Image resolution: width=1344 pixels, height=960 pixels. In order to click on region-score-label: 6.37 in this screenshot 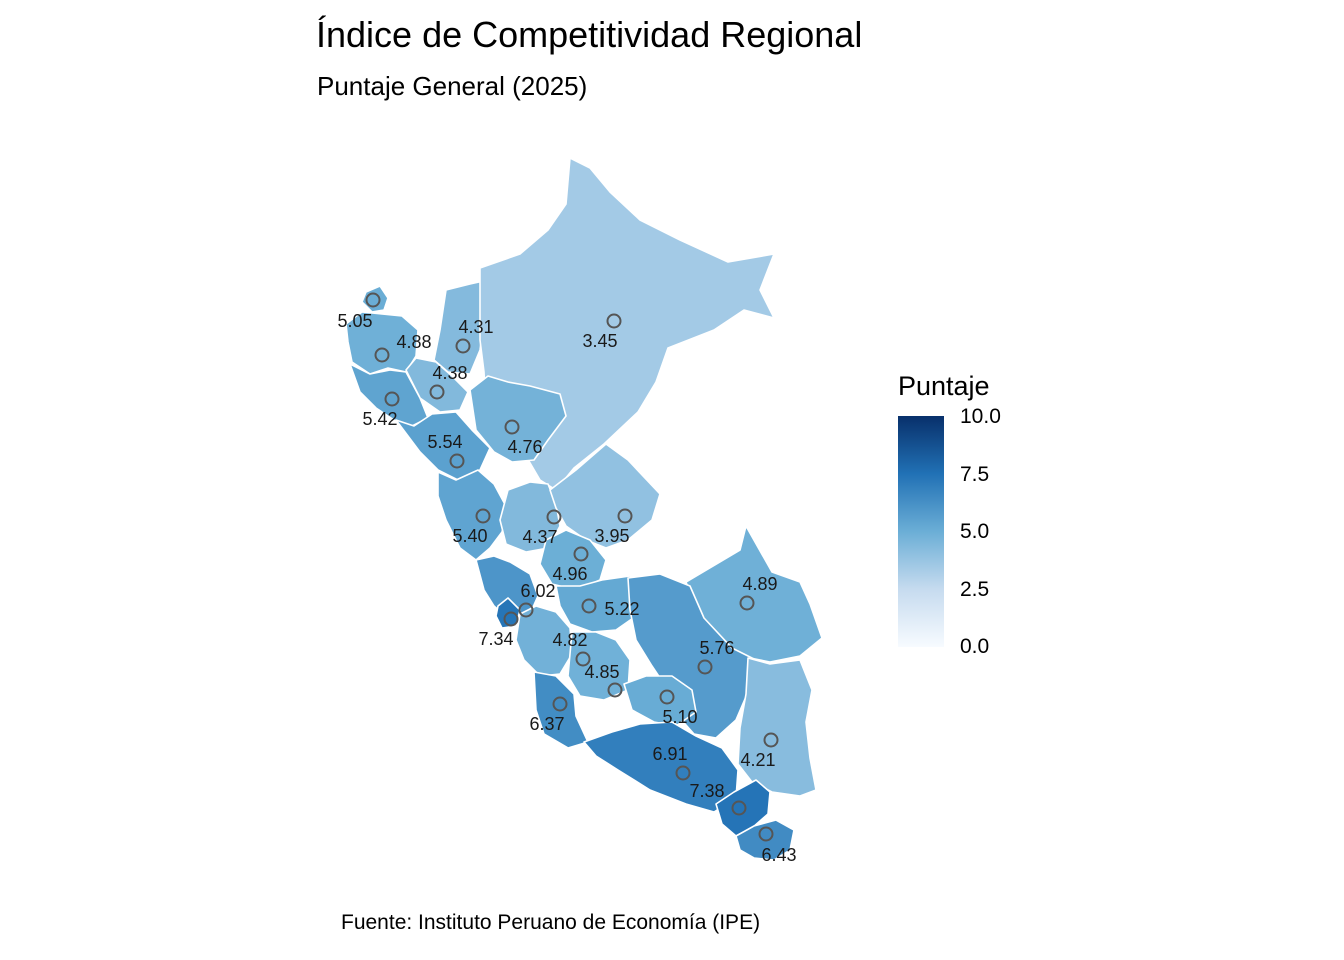, I will do `click(546, 724)`.